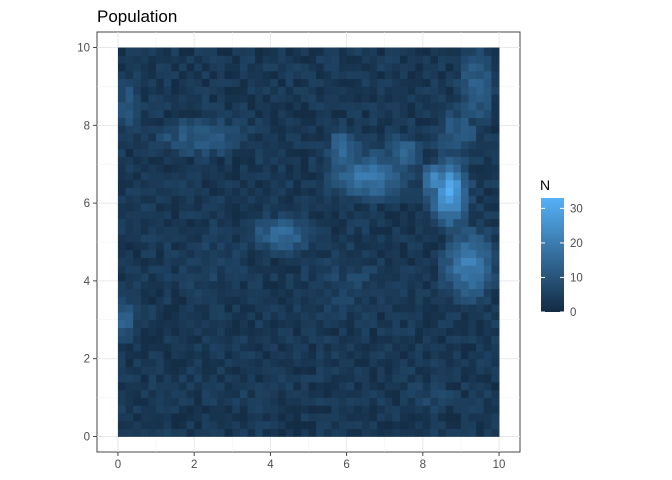 This screenshot has height=480, width=672. What do you see at coordinates (545, 185) in the screenshot?
I see `legend-title: N` at bounding box center [545, 185].